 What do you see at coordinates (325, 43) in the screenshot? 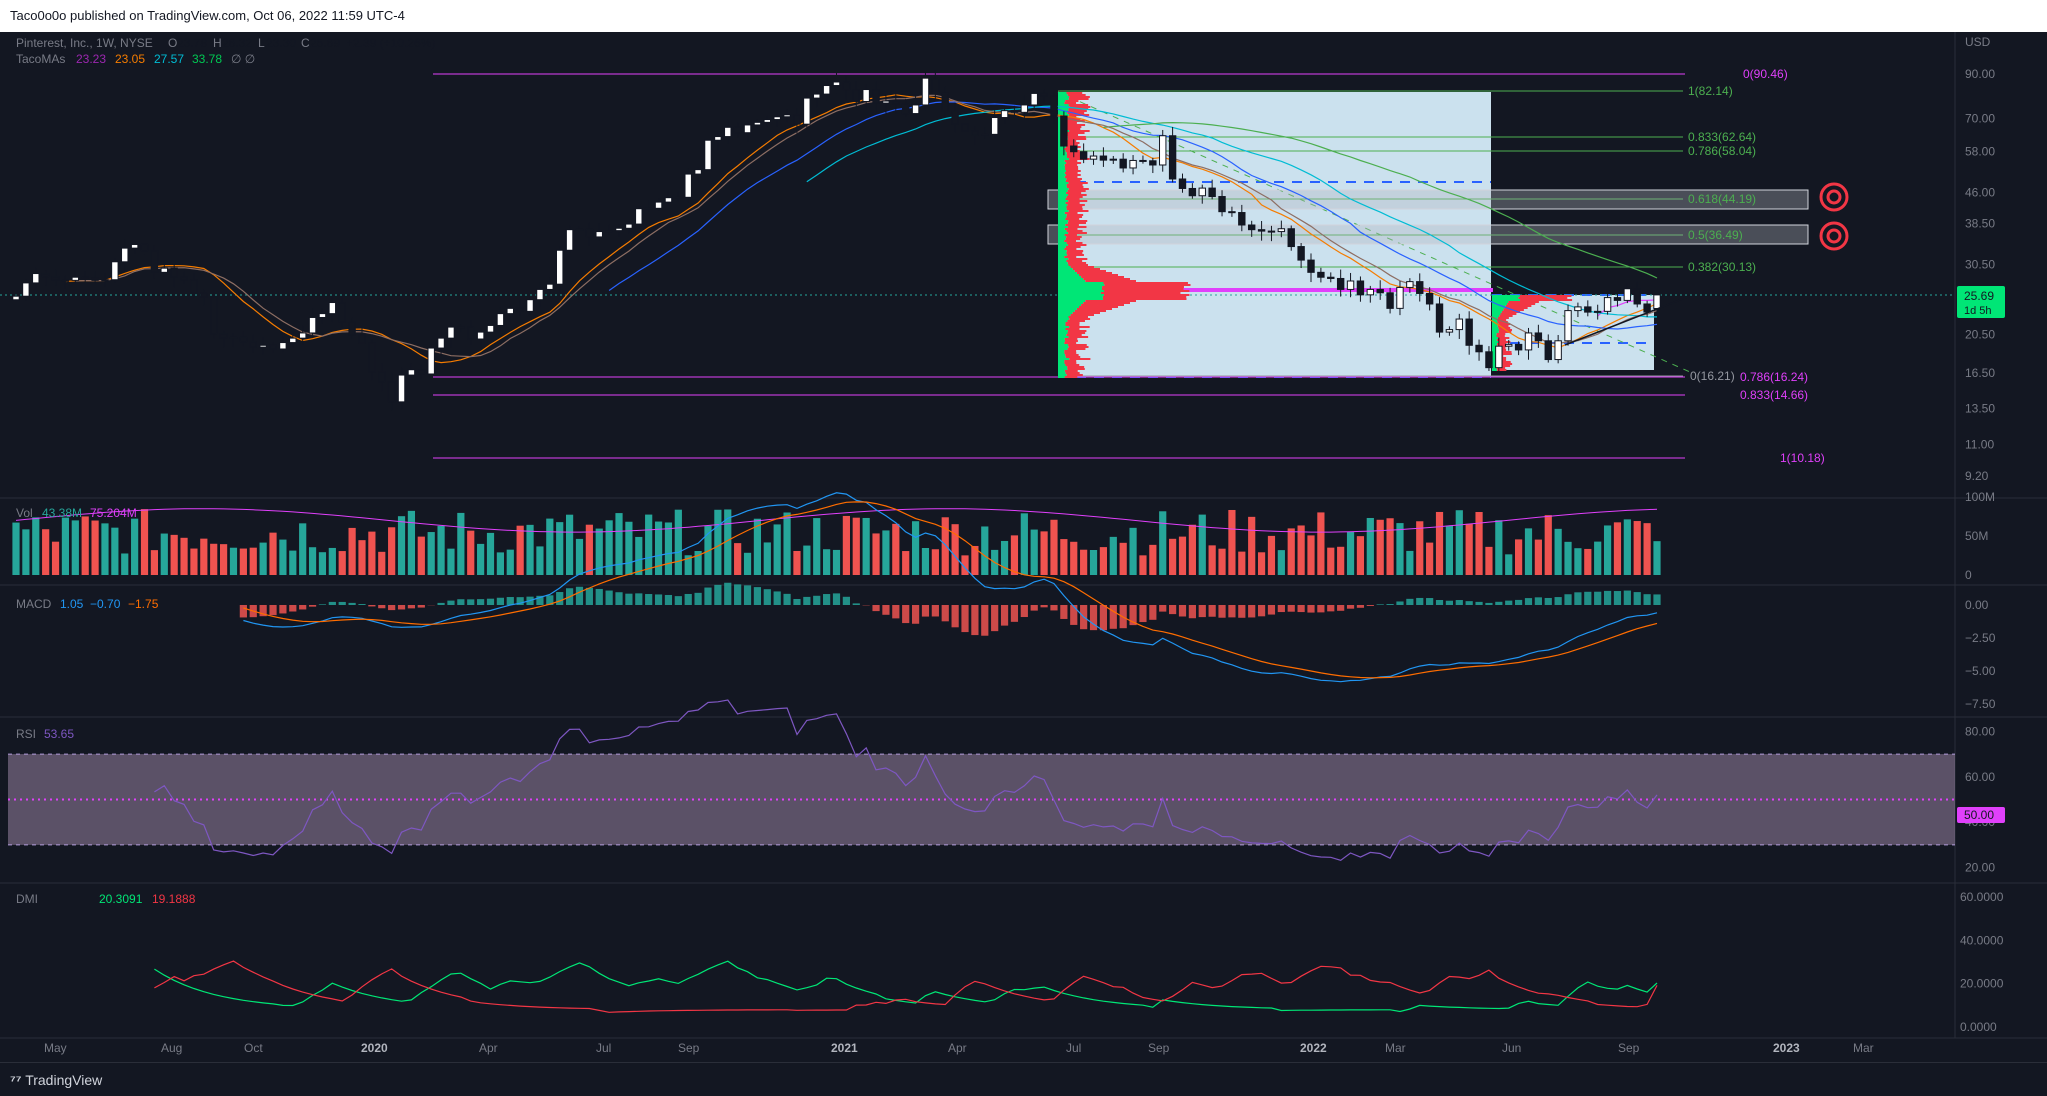
I see `legend-c: 25.69` at bounding box center [325, 43].